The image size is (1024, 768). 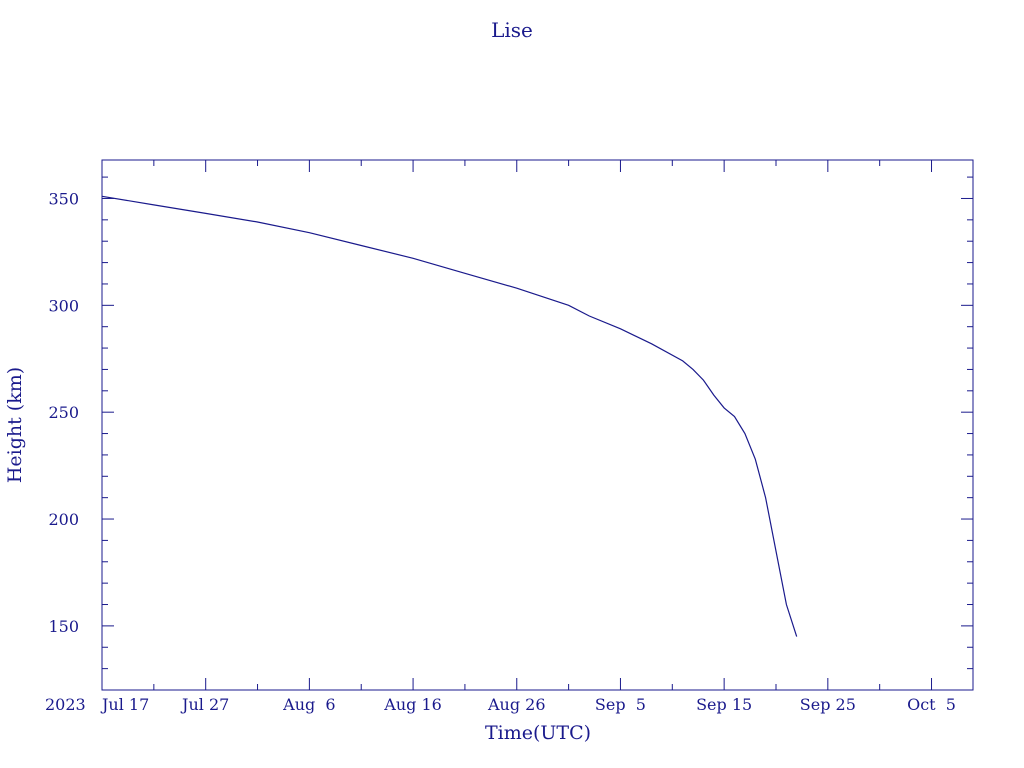 What do you see at coordinates (538, 733) in the screenshot?
I see `x-axis-label: Time(UTC)` at bounding box center [538, 733].